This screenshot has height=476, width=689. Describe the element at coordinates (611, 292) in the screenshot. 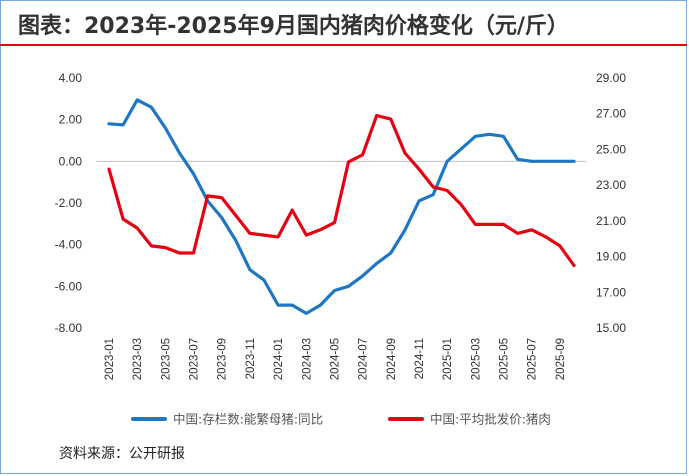

I see `y-right-tick-label: 17.00` at that location.